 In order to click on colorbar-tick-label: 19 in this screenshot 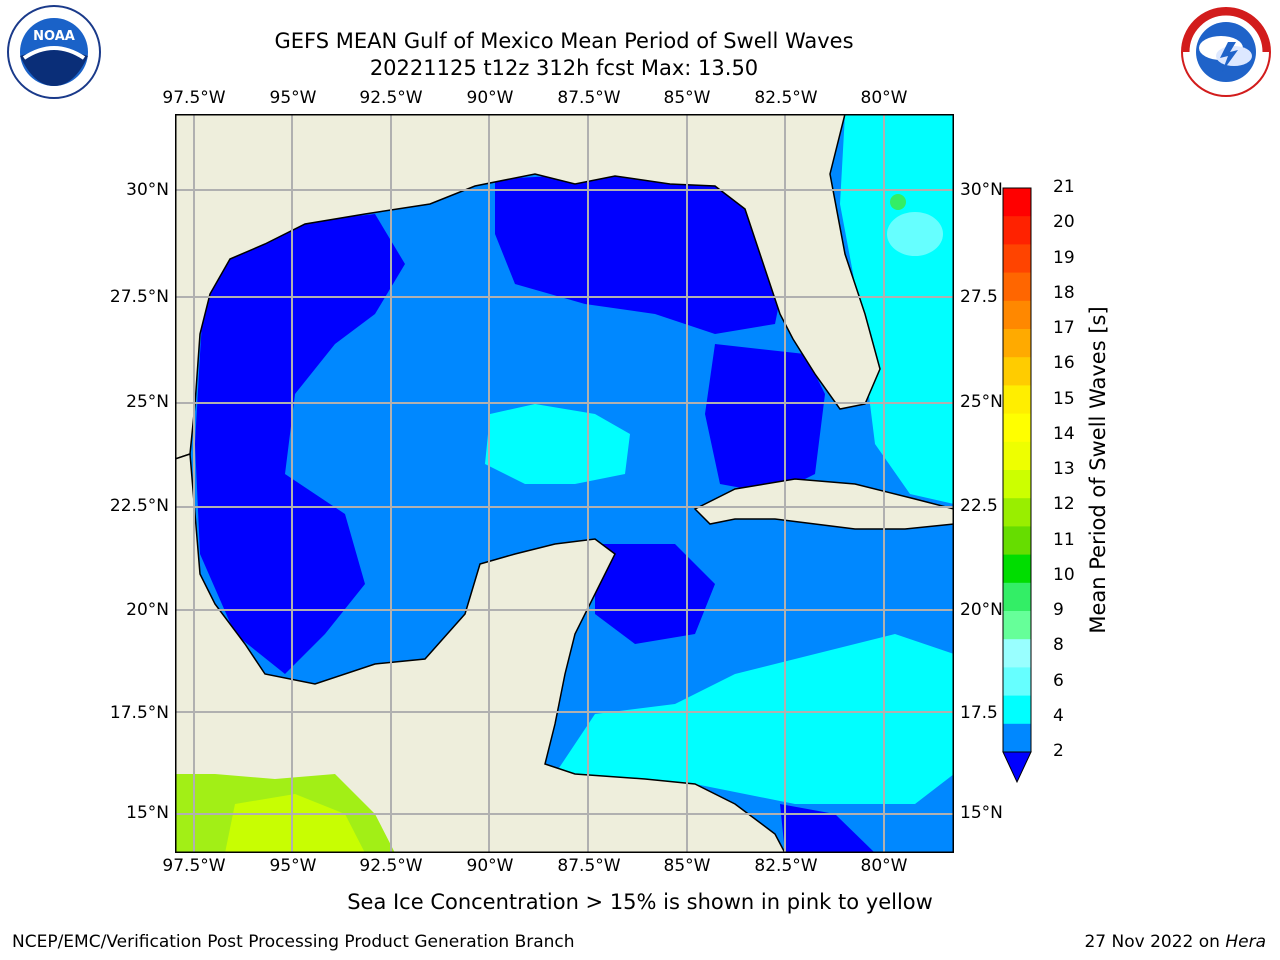, I will do `click(1064, 257)`.